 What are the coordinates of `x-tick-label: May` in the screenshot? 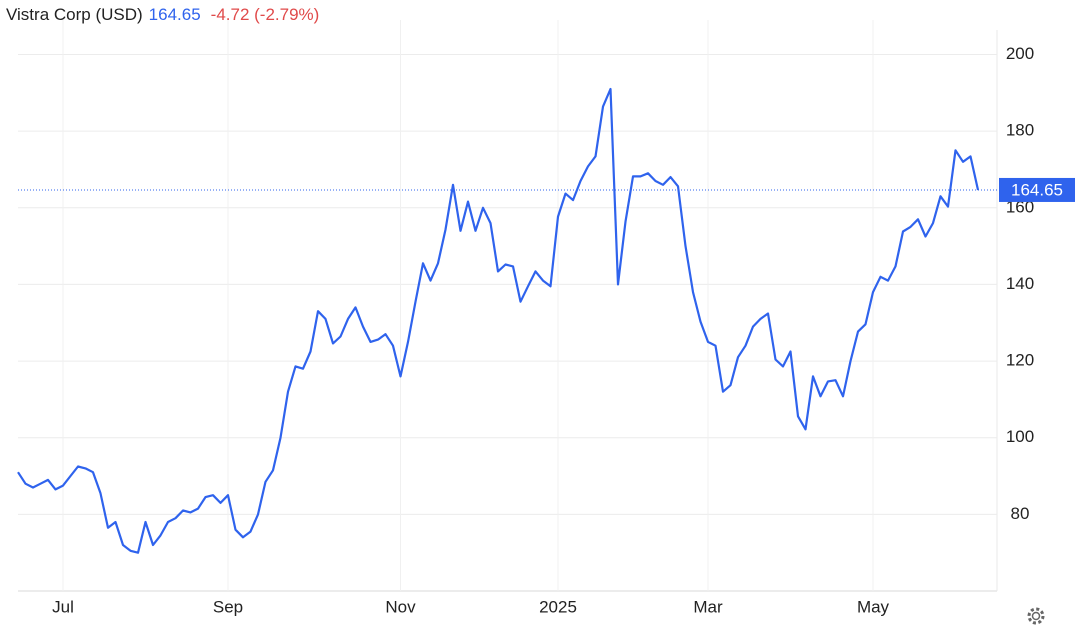 It's located at (873, 606).